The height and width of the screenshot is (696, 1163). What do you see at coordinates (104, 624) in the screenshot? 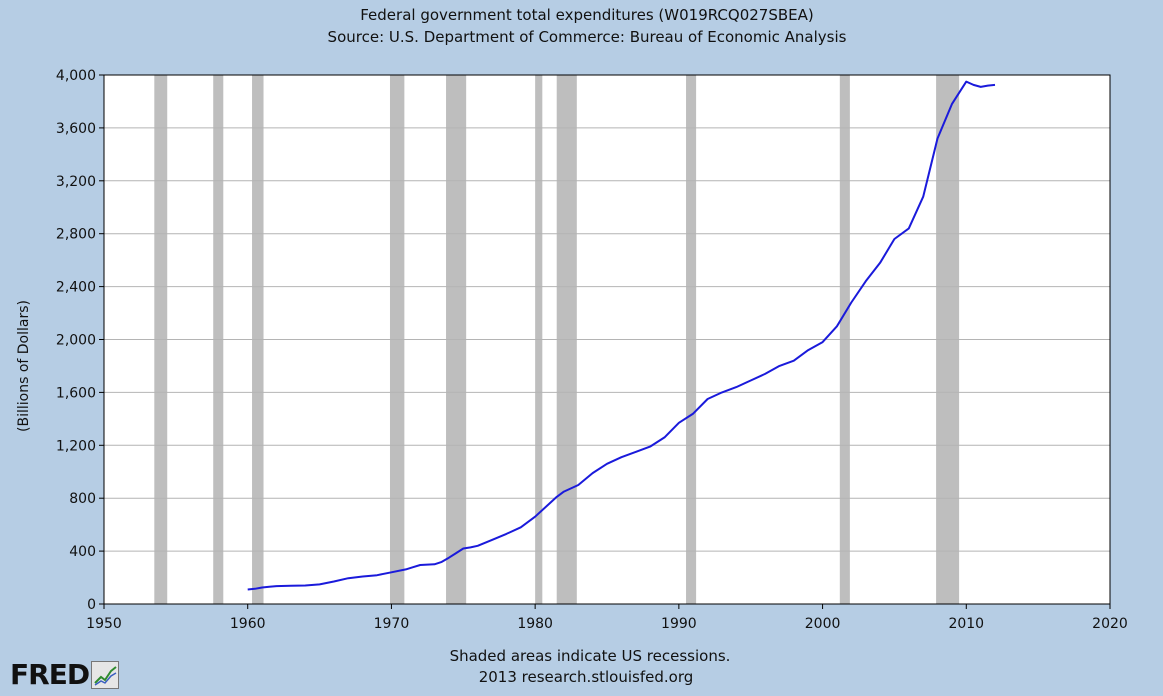
I see `x-tick-label: 1950` at bounding box center [104, 624].